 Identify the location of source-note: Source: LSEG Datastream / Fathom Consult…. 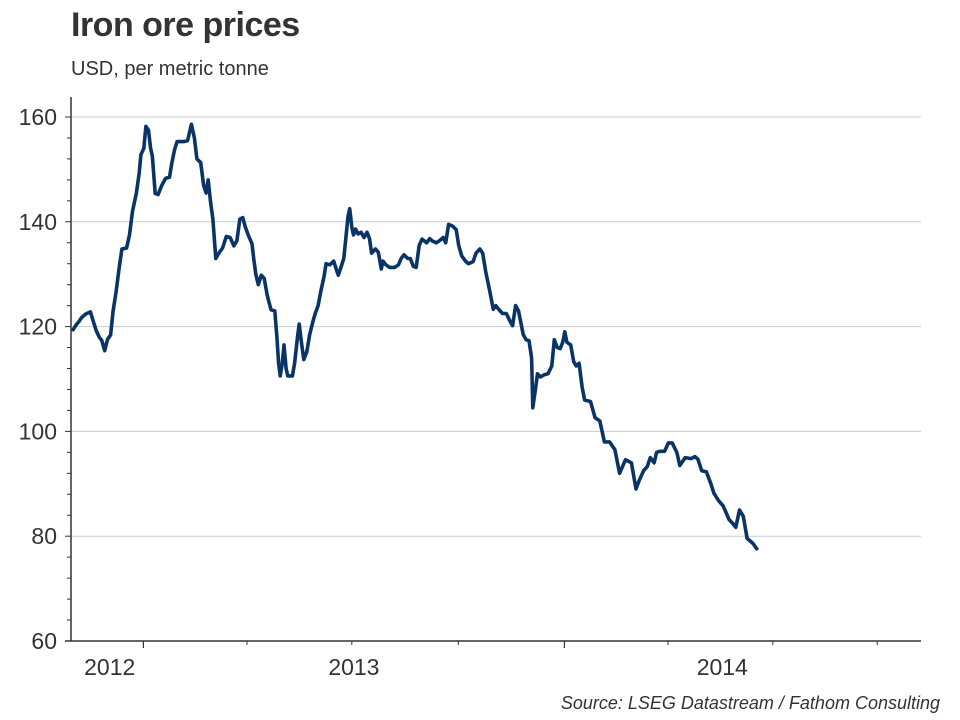
(750, 703).